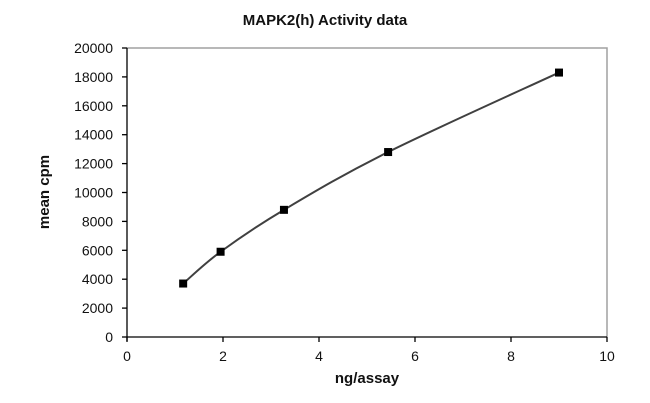 The height and width of the screenshot is (403, 650). I want to click on y-tick-label: 14000, so click(93, 135).